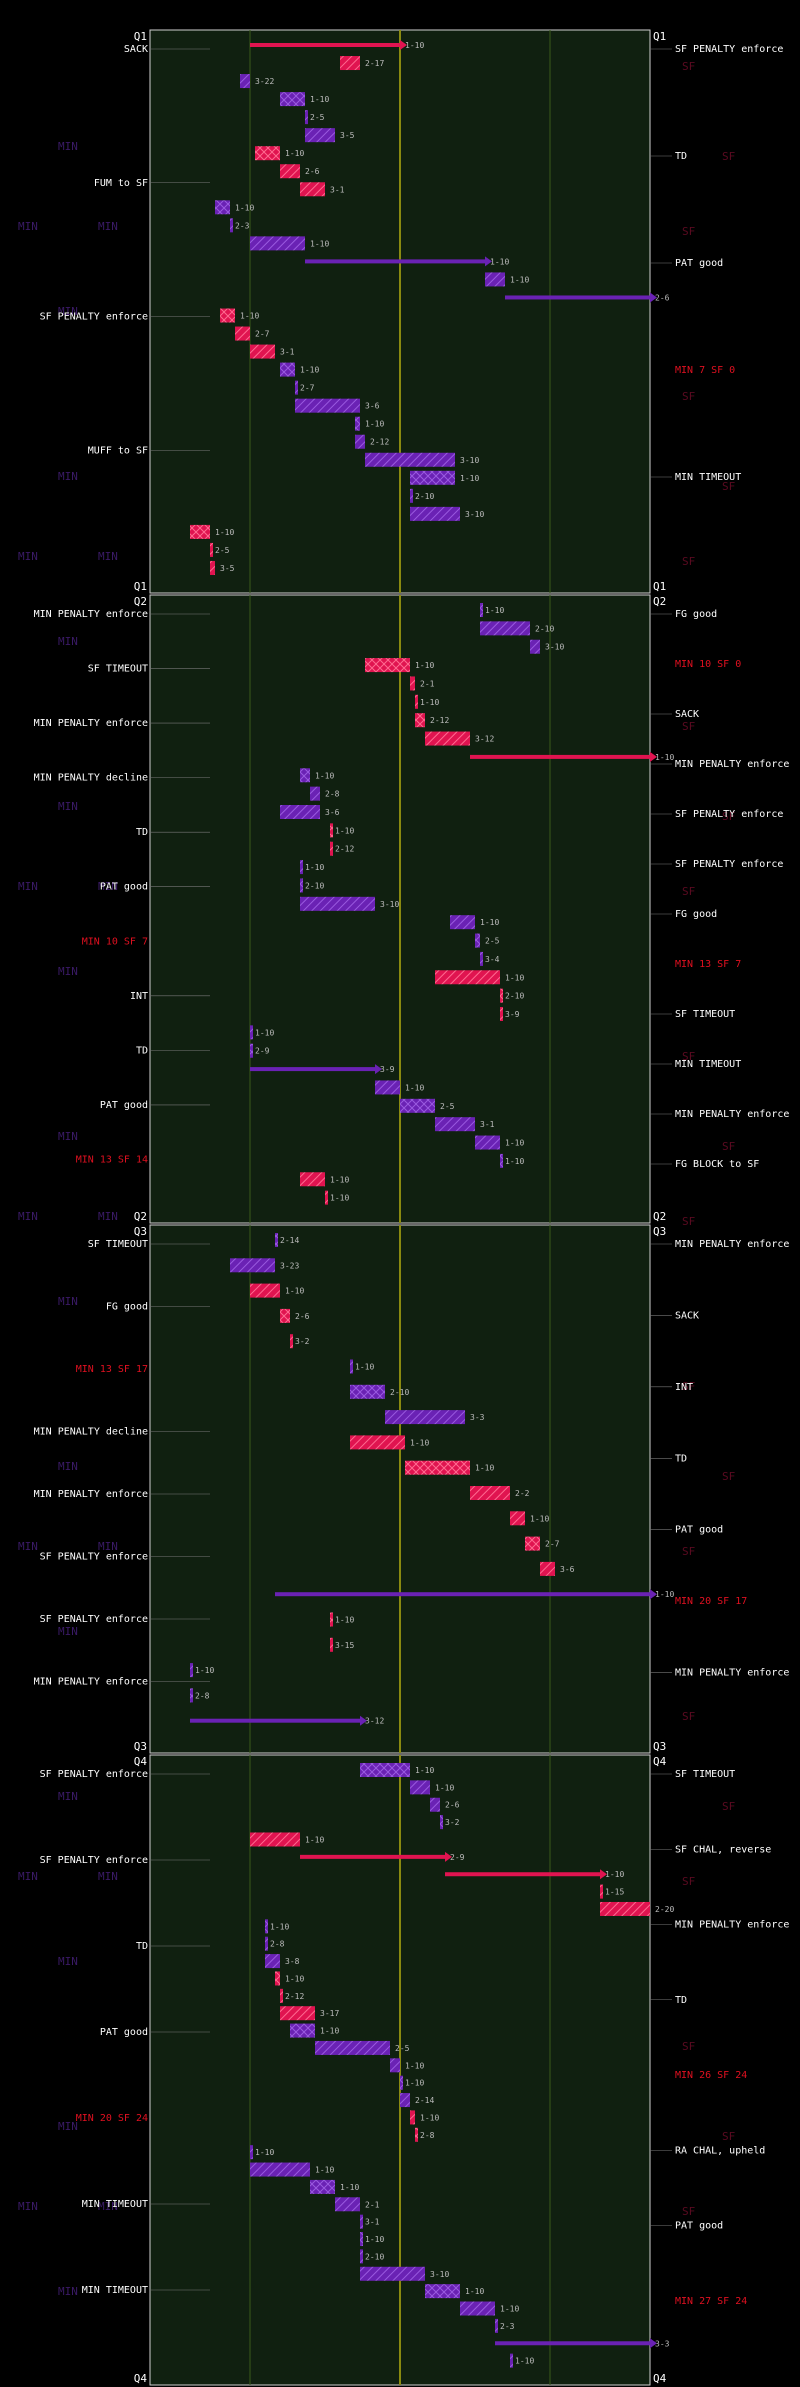  Describe the element at coordinates (374, 63) in the screenshot. I see `down-distance-label: 2-17` at that location.